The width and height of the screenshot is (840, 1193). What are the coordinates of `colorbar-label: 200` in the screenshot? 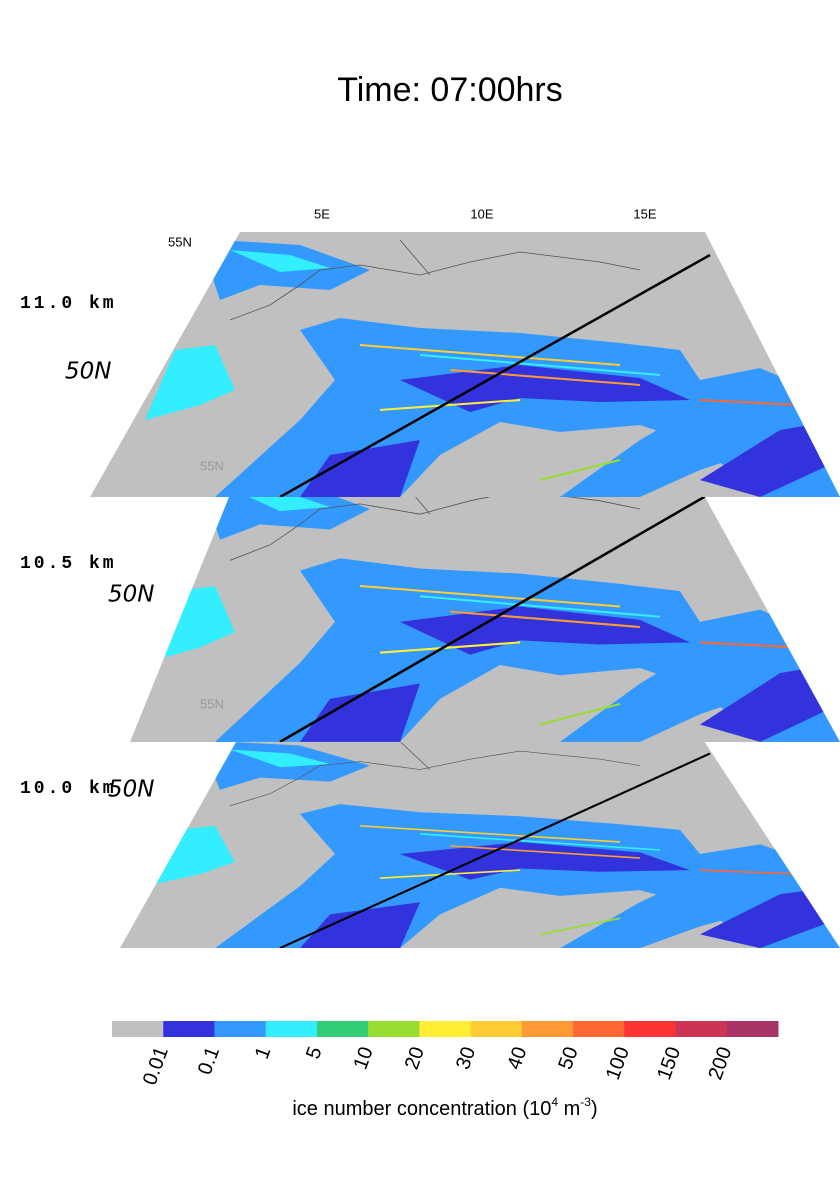 It's located at (720, 1063).